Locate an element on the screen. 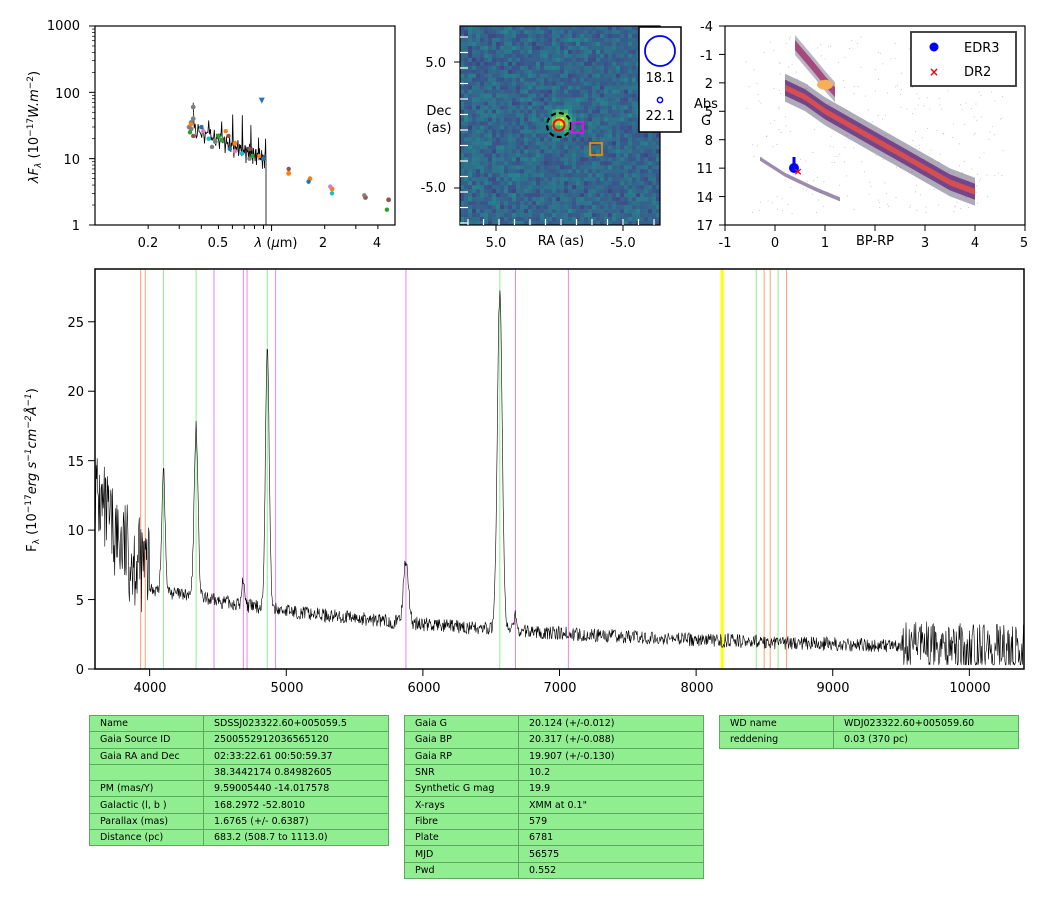 The height and width of the screenshot is (902, 1050). sed-point is located at coordinates (225, 131).